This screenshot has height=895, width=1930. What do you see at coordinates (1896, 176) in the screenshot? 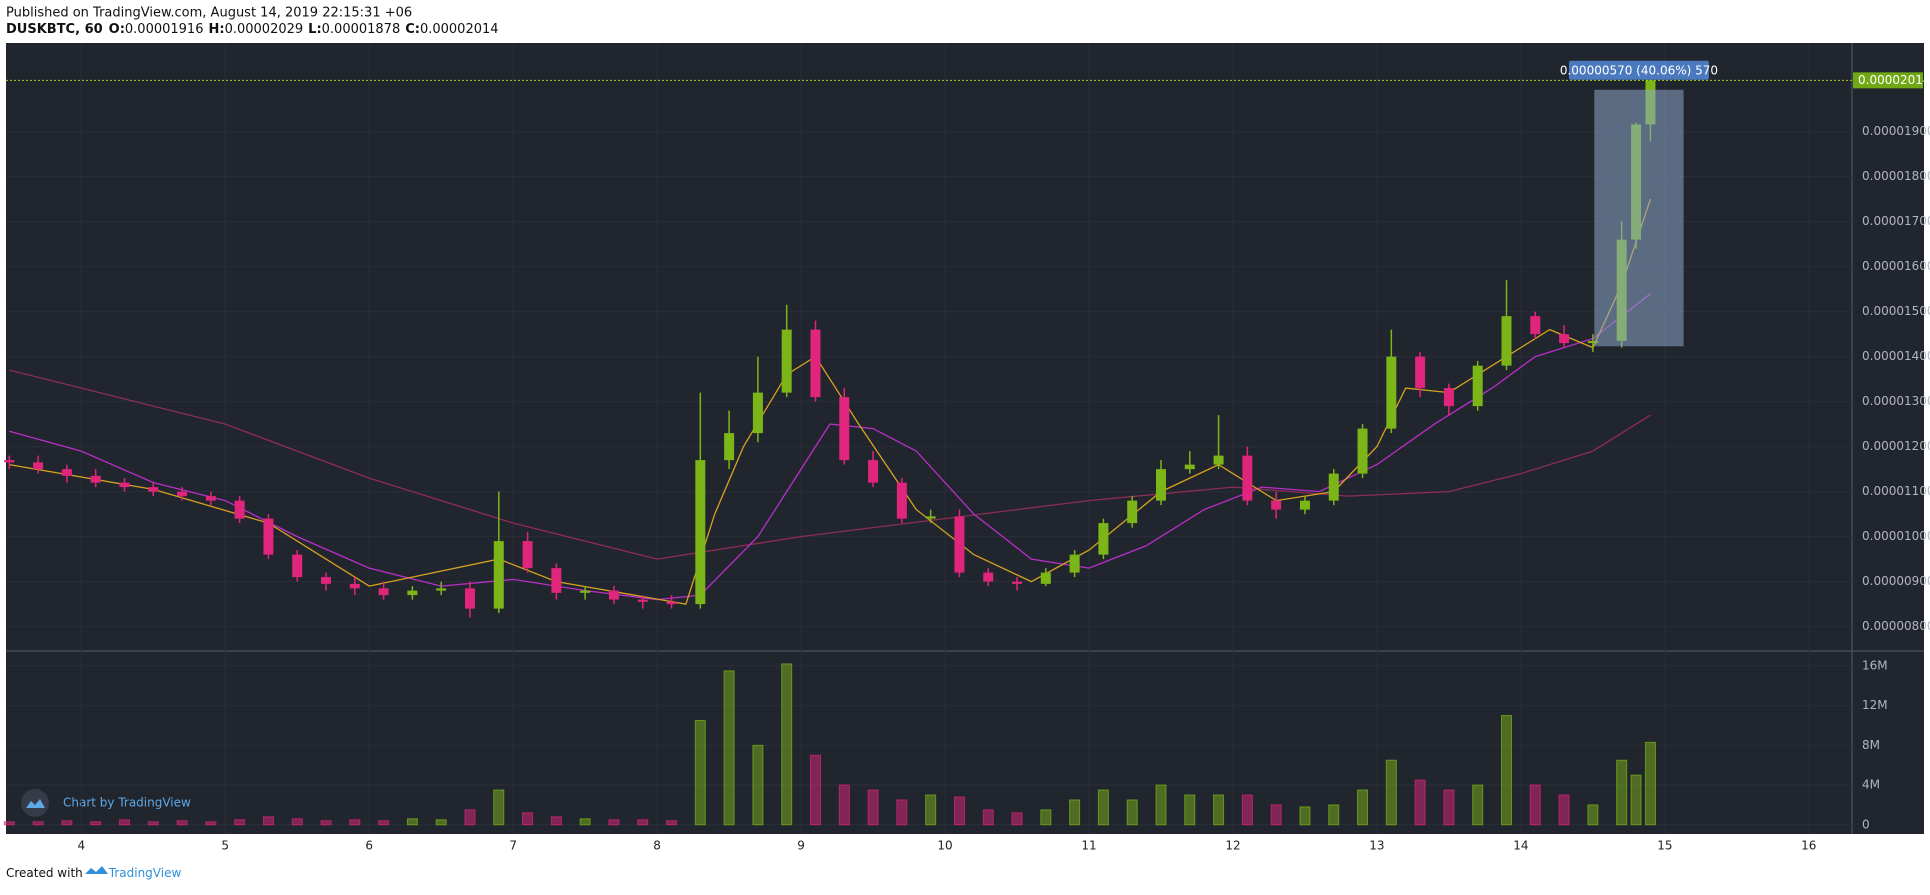
I see `y-tick-label: 0.00001800` at bounding box center [1896, 176].